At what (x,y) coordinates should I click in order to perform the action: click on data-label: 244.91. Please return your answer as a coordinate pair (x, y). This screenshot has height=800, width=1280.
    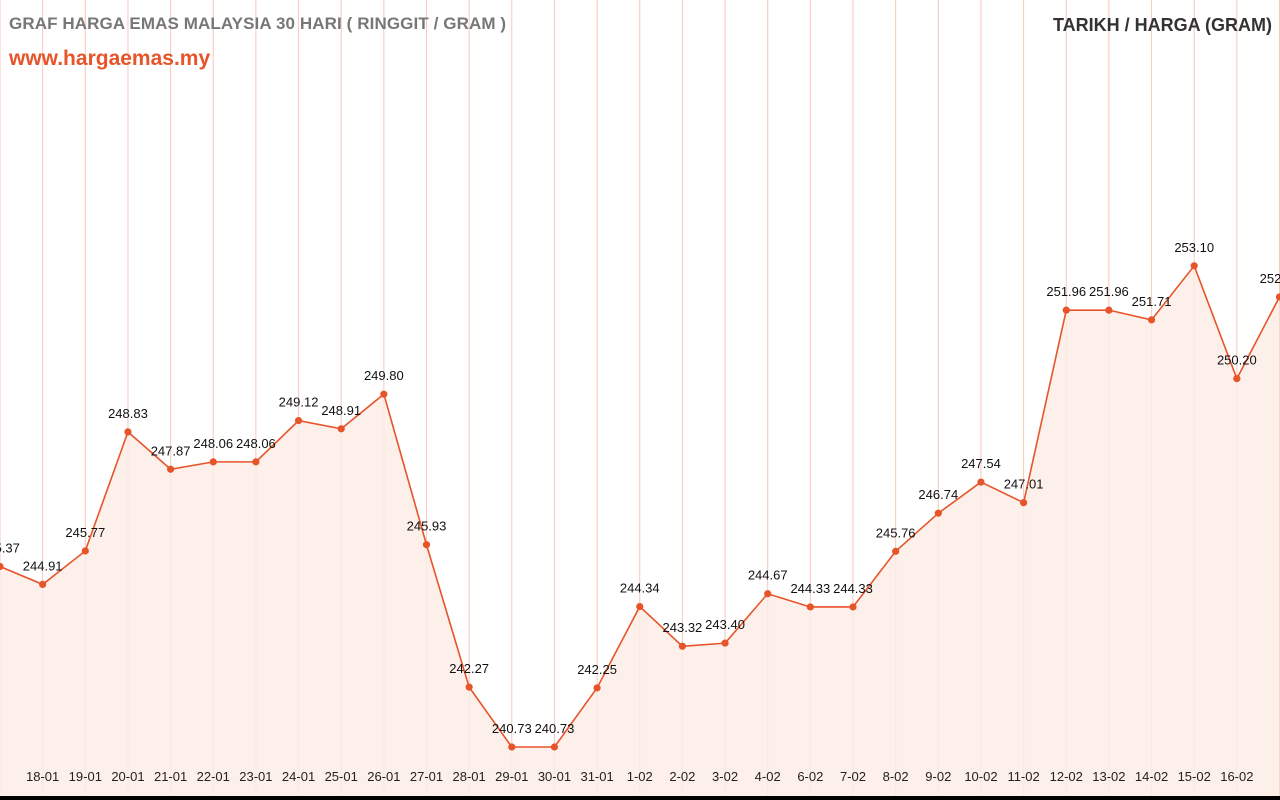
    Looking at the image, I should click on (43, 565).